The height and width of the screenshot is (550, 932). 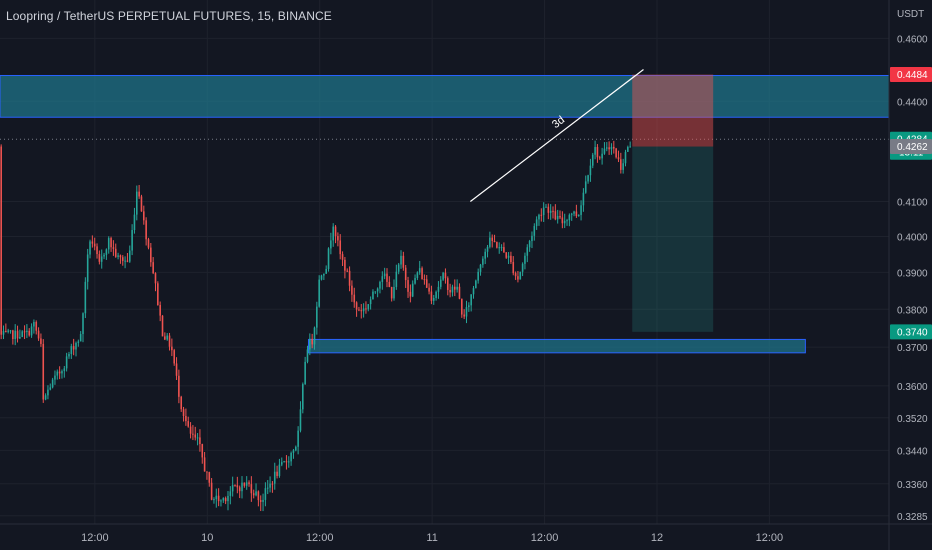 I want to click on support-zone, so click(x=556, y=346).